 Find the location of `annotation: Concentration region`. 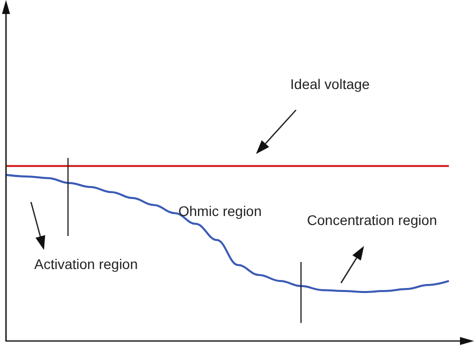

annotation: Concentration region is located at coordinates (372, 220).